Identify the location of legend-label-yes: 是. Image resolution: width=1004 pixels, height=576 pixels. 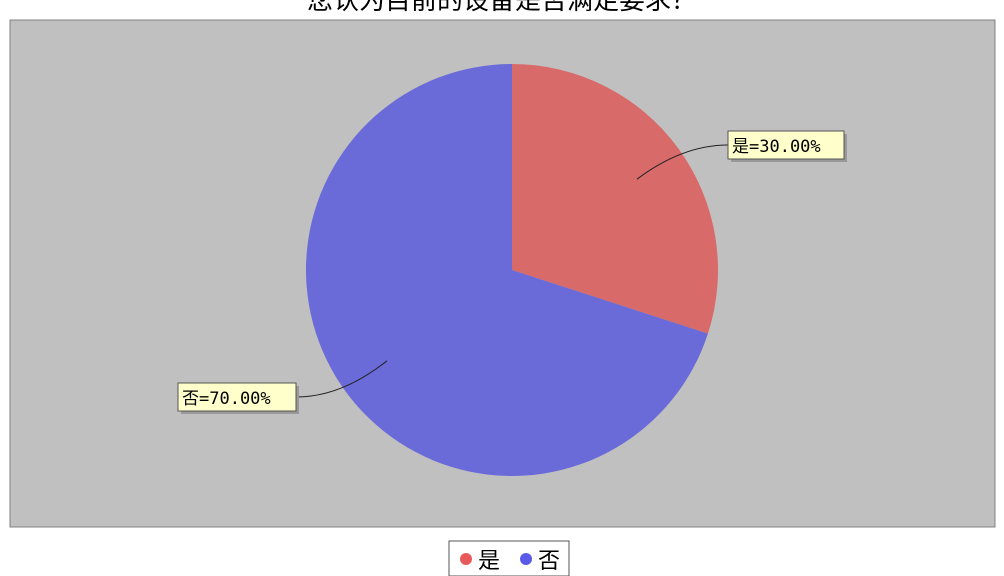
(489, 561).